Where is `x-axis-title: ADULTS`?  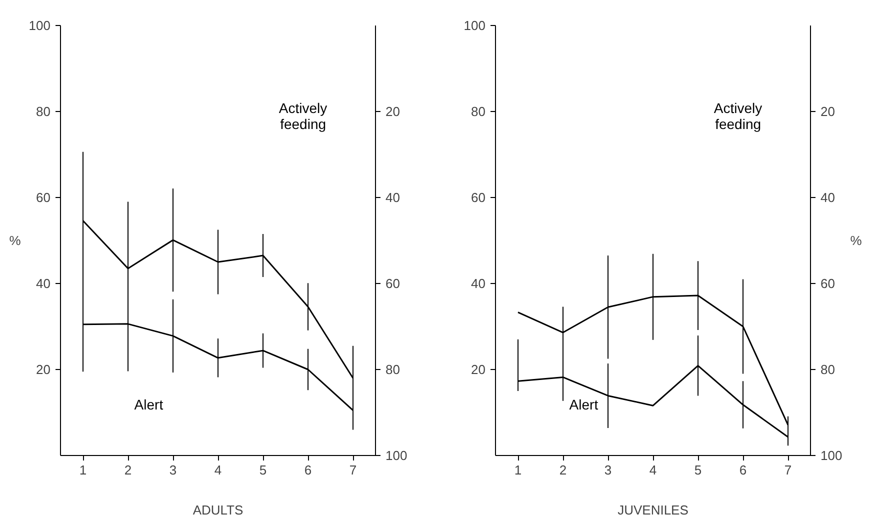 x-axis-title: ADULTS is located at coordinates (218, 510).